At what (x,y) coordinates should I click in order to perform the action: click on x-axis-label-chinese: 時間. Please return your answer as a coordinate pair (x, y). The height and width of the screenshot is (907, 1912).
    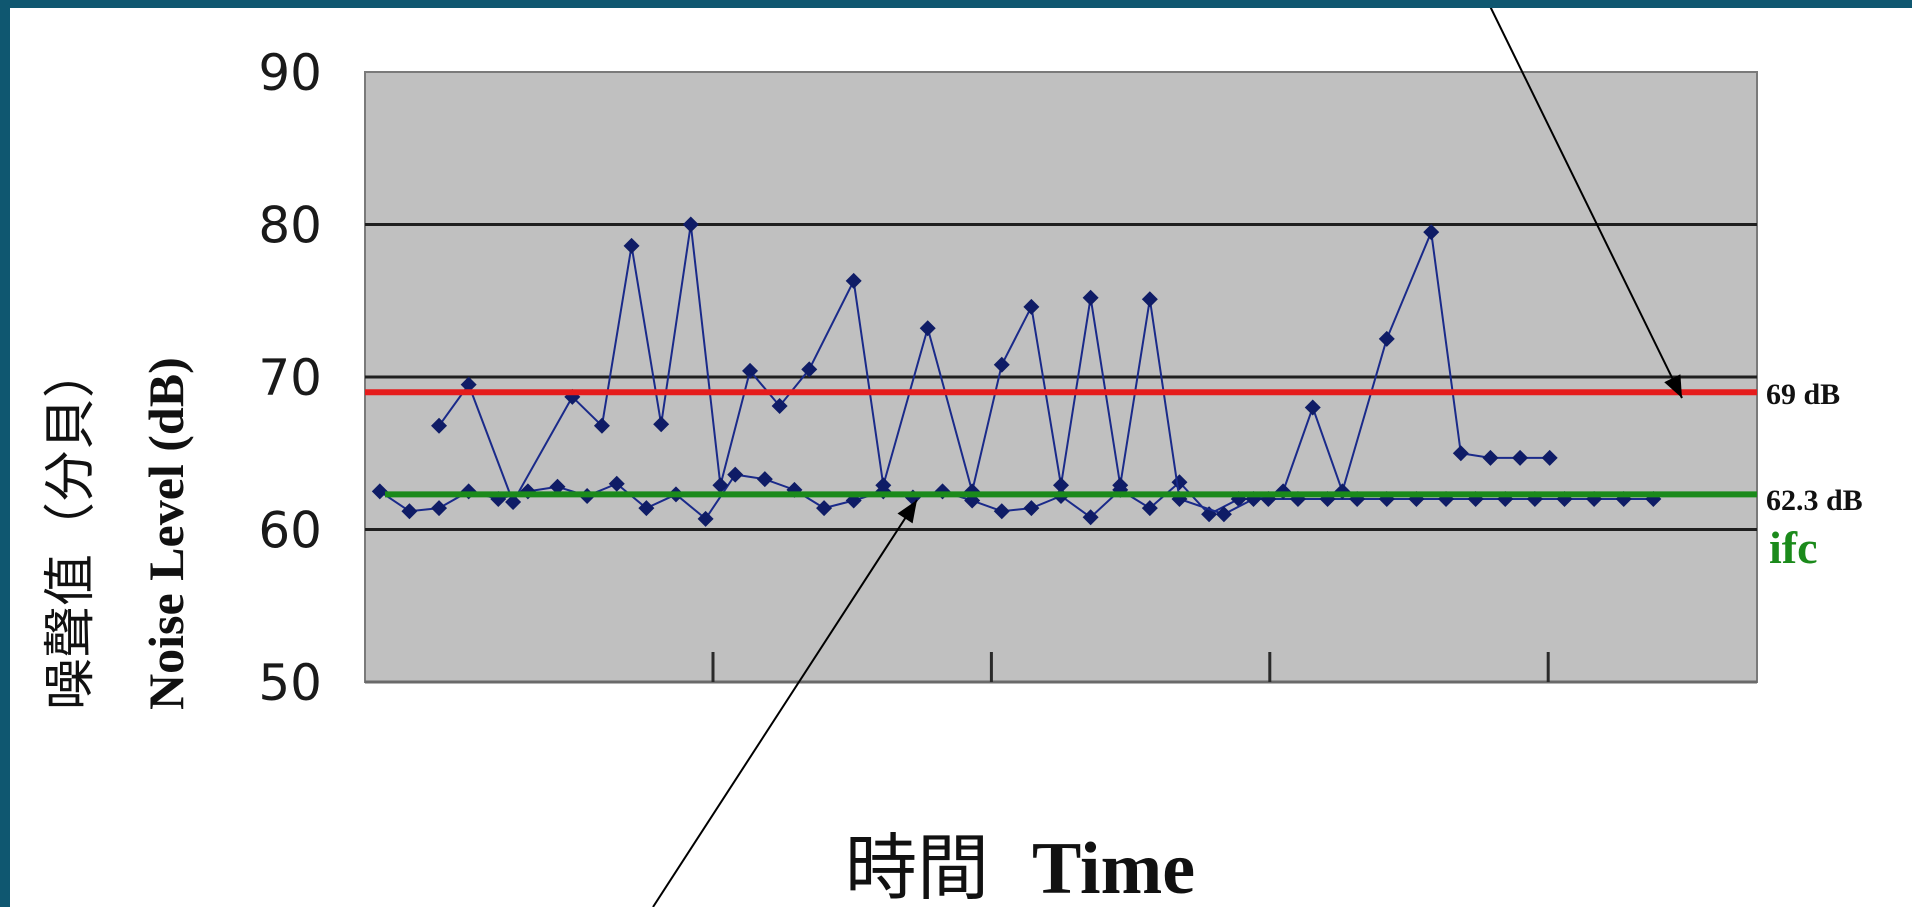
    Looking at the image, I should click on (917, 866).